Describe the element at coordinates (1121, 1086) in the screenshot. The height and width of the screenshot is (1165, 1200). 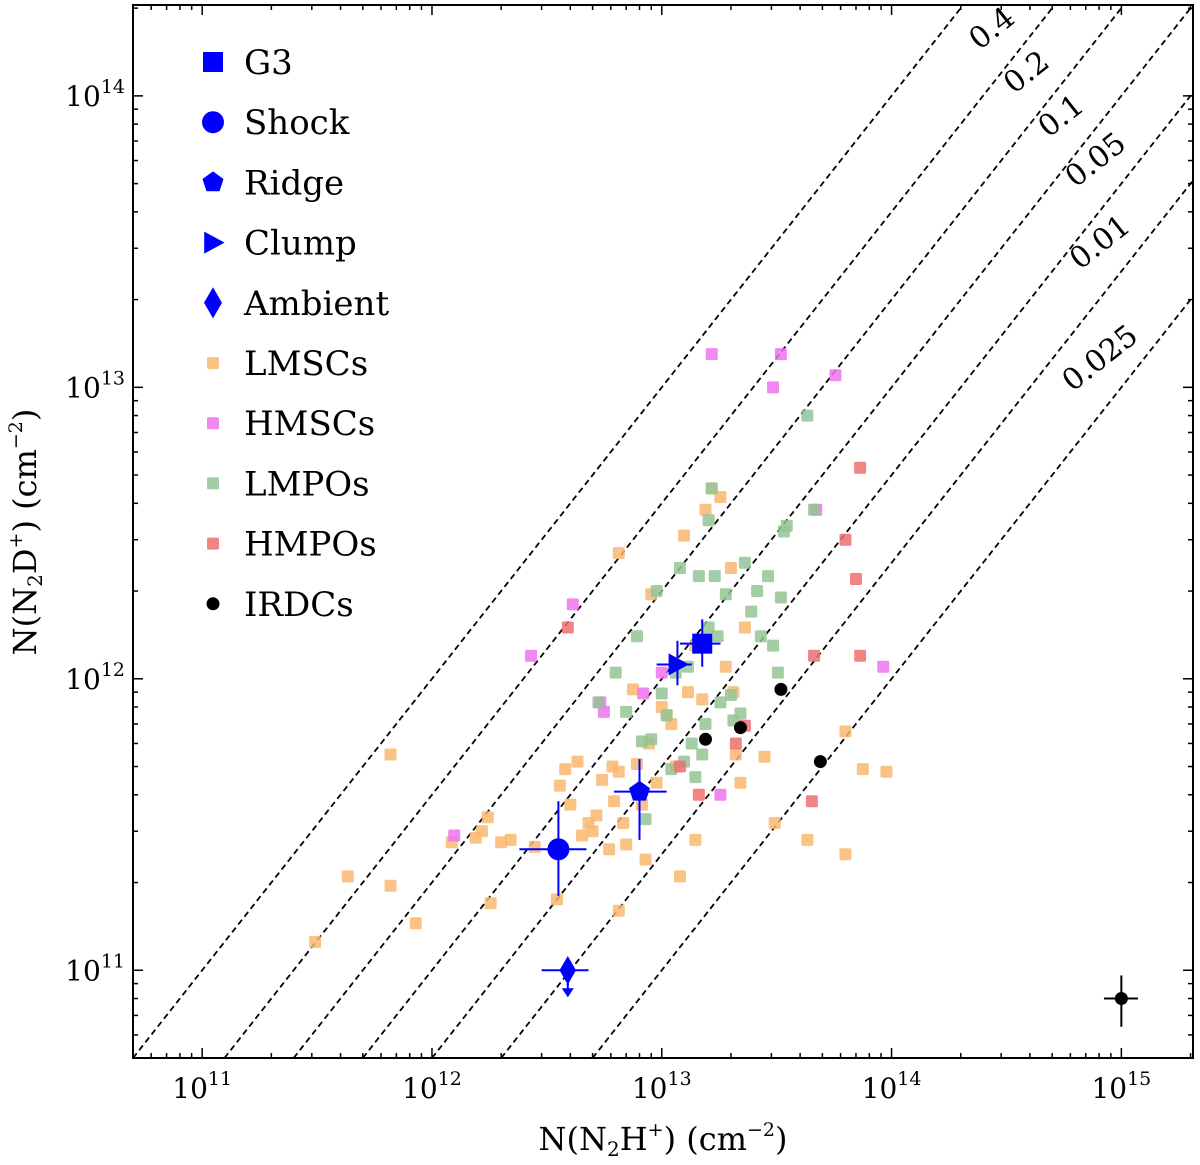
I see `x-tick-label-15: 1015` at that location.